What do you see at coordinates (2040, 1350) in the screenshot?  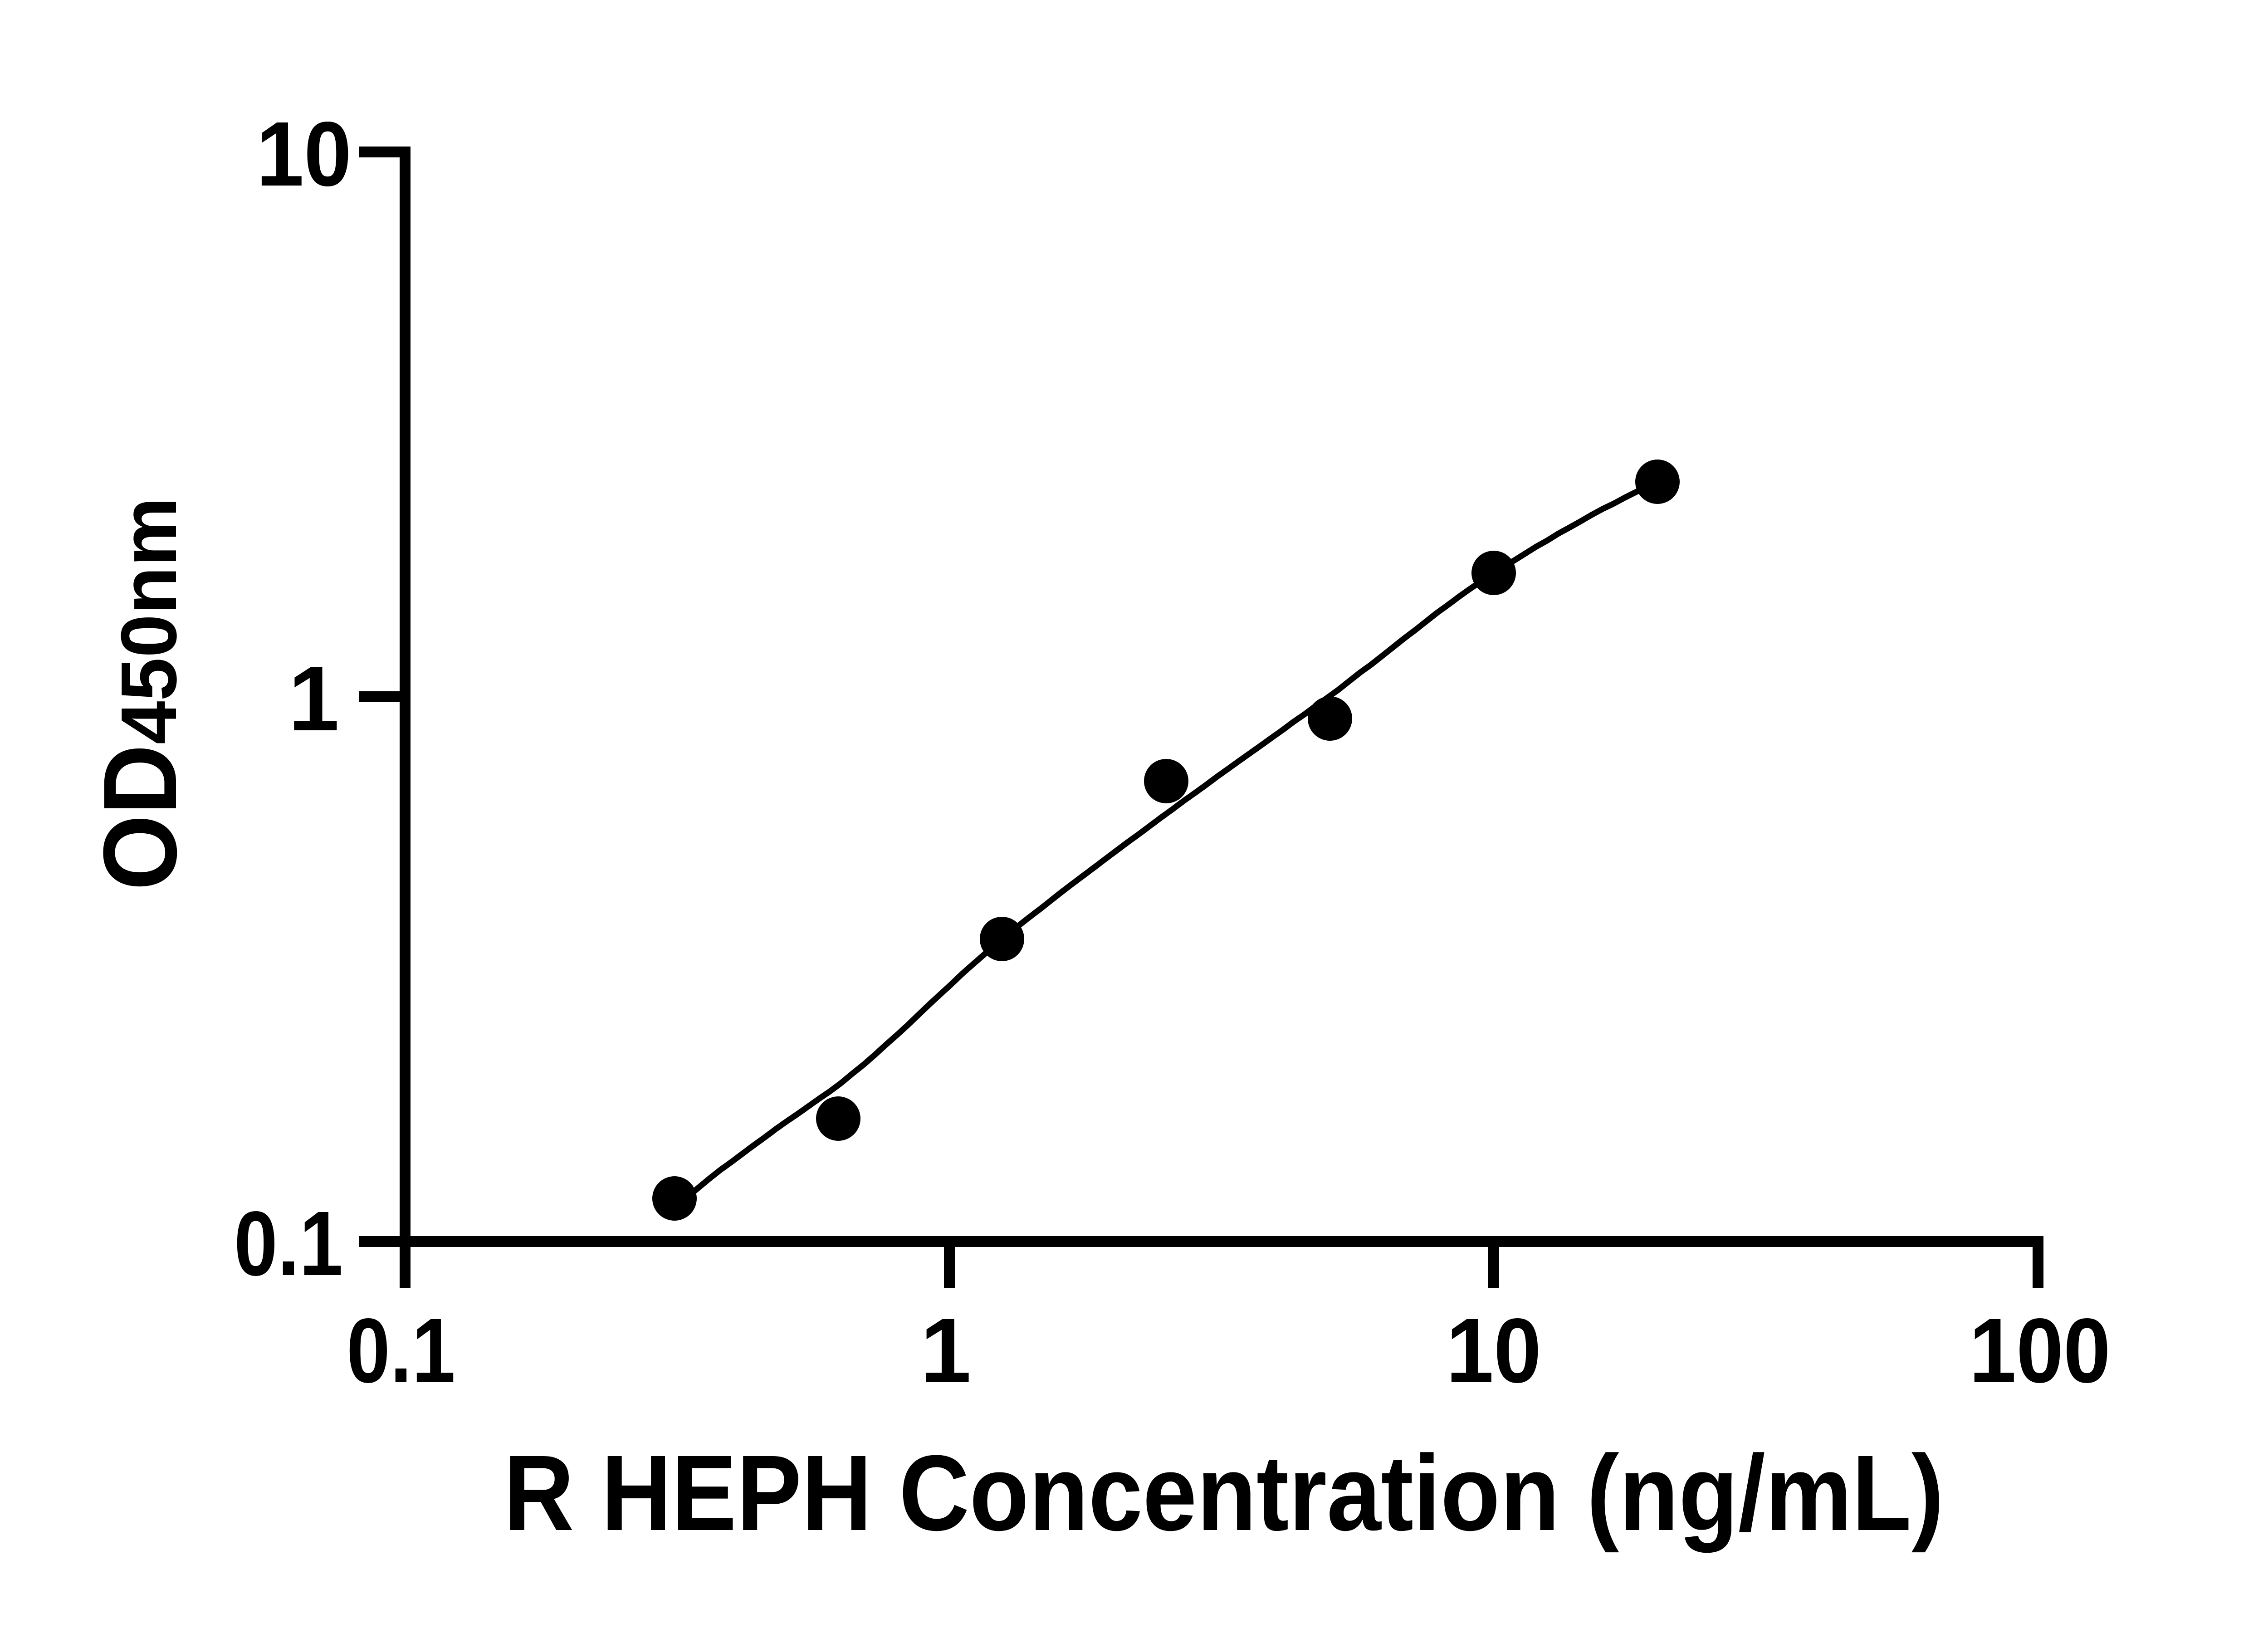 I see `svg-text: 100` at bounding box center [2040, 1350].